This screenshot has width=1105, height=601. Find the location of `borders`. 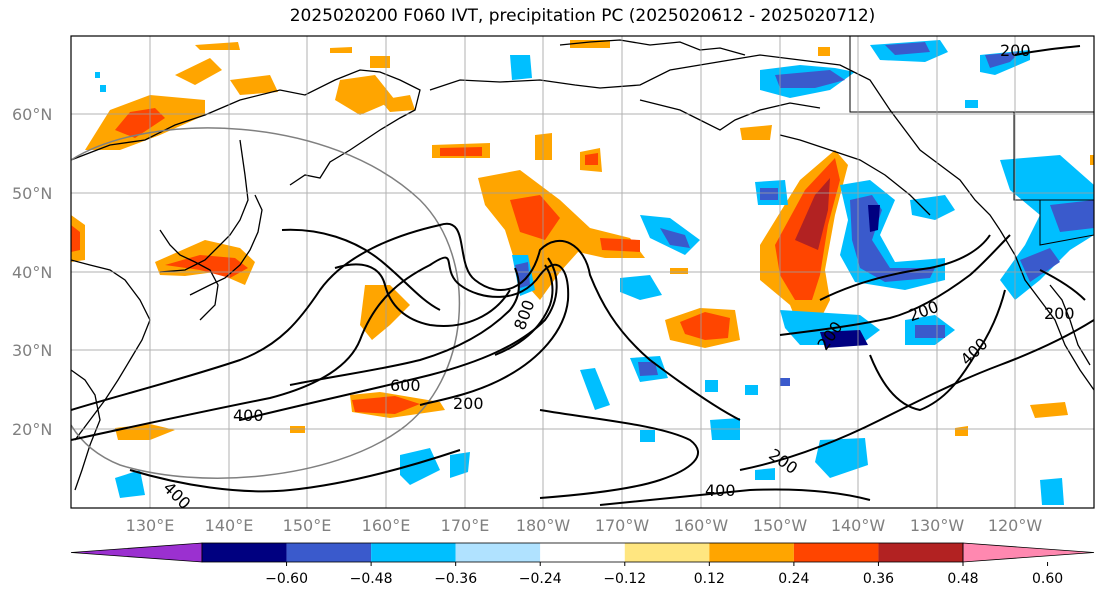

borders is located at coordinates (971, 141).